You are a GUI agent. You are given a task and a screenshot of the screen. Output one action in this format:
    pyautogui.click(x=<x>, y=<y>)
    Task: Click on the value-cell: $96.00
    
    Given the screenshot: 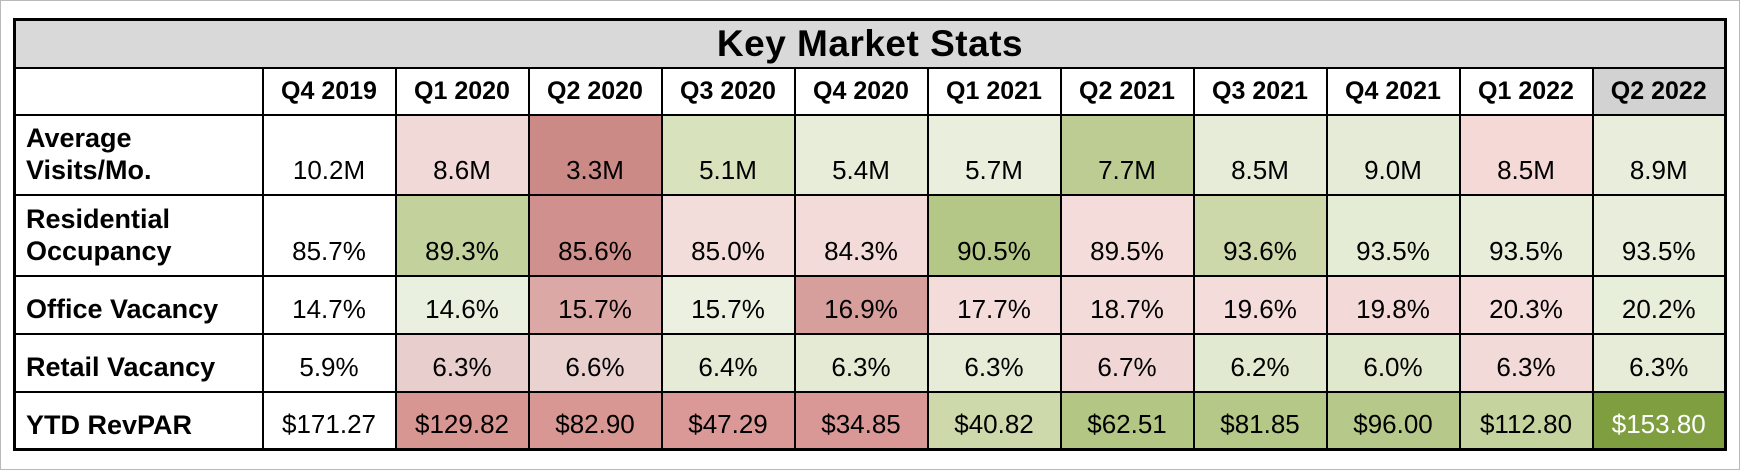 What is the action you would take?
    pyautogui.click(x=1393, y=420)
    